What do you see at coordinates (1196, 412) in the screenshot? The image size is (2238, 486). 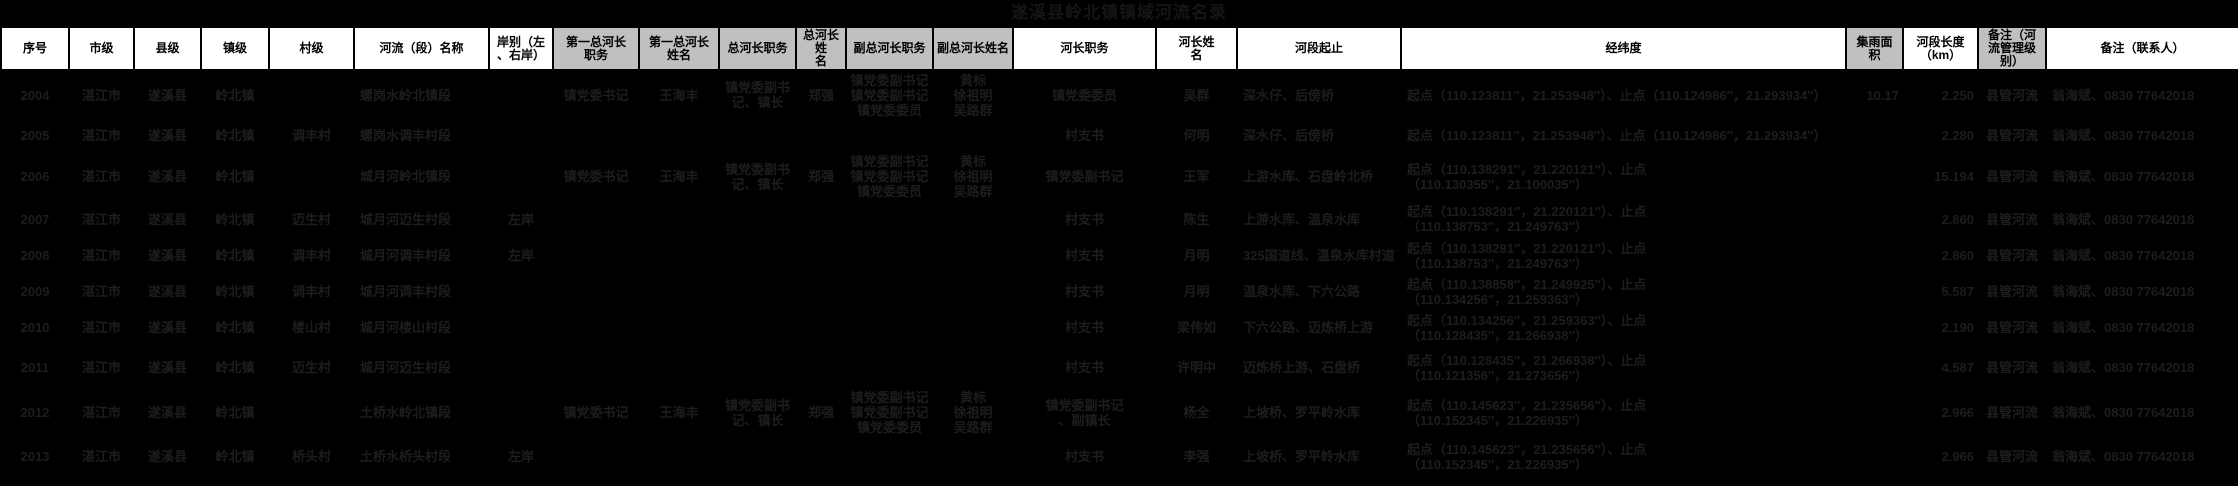 I see `table-cell: 杨全` at bounding box center [1196, 412].